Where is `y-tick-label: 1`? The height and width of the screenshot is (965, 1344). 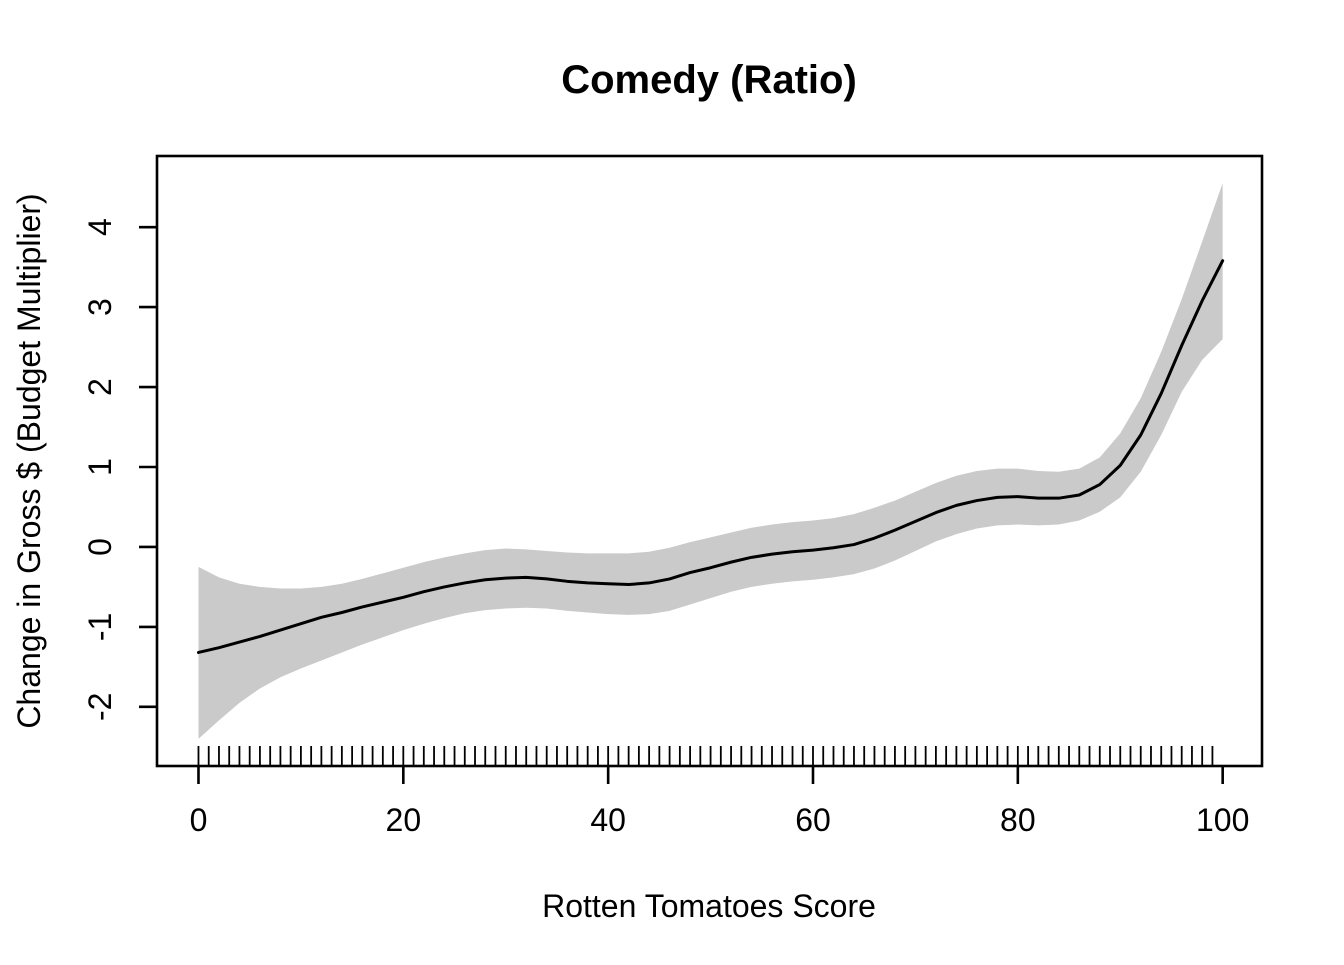 y-tick-label: 1 is located at coordinates (100, 467).